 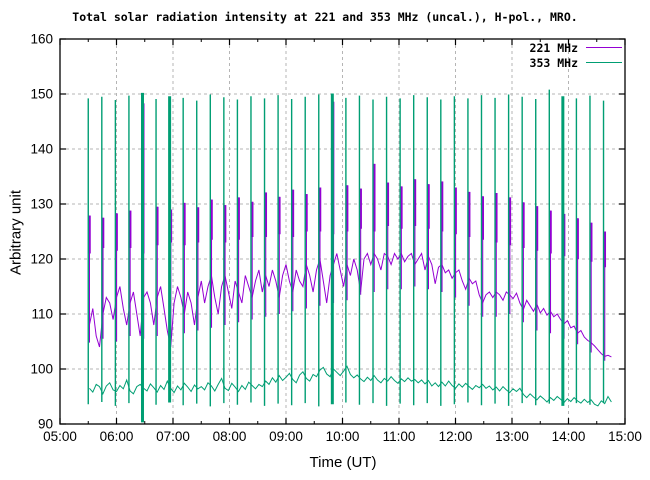 I want to click on y-tick-label: 130, so click(x=41, y=204).